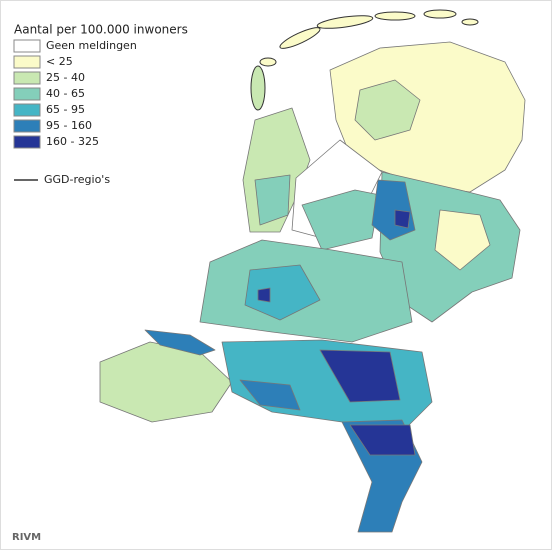  Describe the element at coordinates (364, 60) in the screenshot. I see `wadden-islands` at that location.